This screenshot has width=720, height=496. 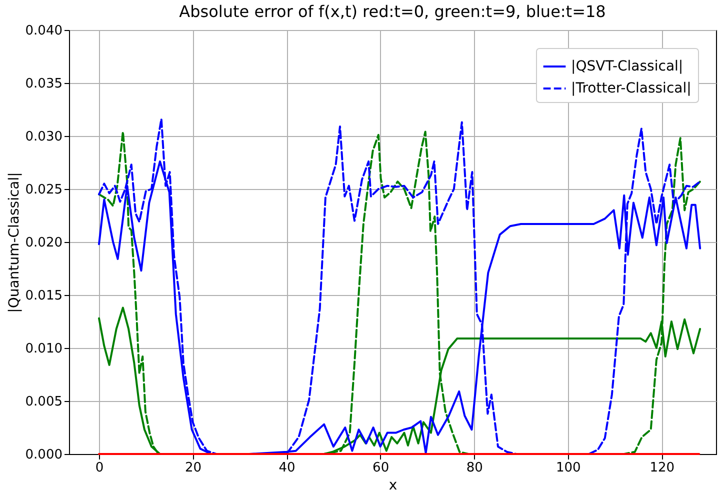 I want to click on y-tick-label: 0.040, so click(x=43, y=31).